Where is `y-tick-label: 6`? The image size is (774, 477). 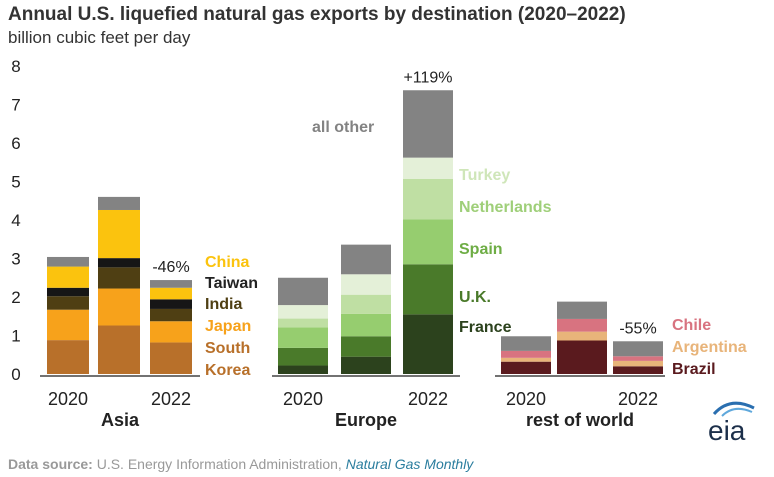 y-tick-label: 6 is located at coordinates (15, 143).